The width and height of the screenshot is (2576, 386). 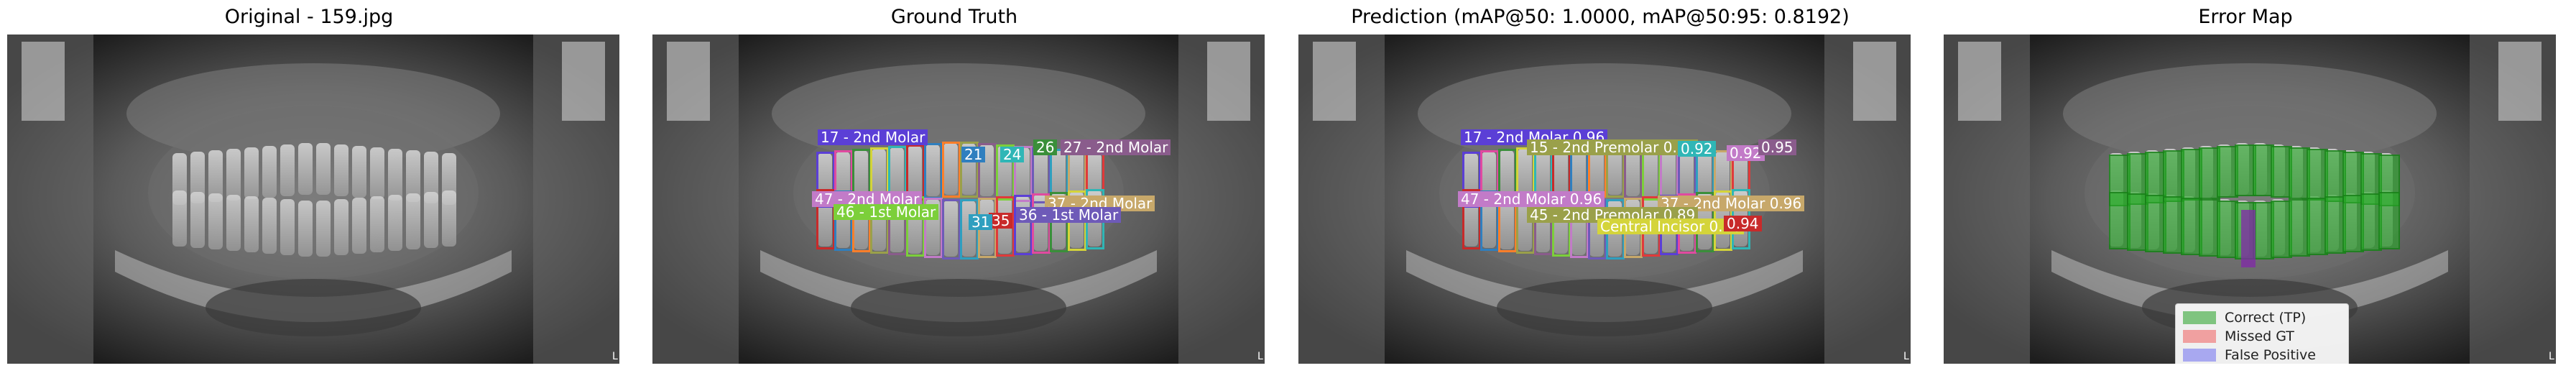 What do you see at coordinates (973, 154) in the screenshot?
I see `box-label: 21` at bounding box center [973, 154].